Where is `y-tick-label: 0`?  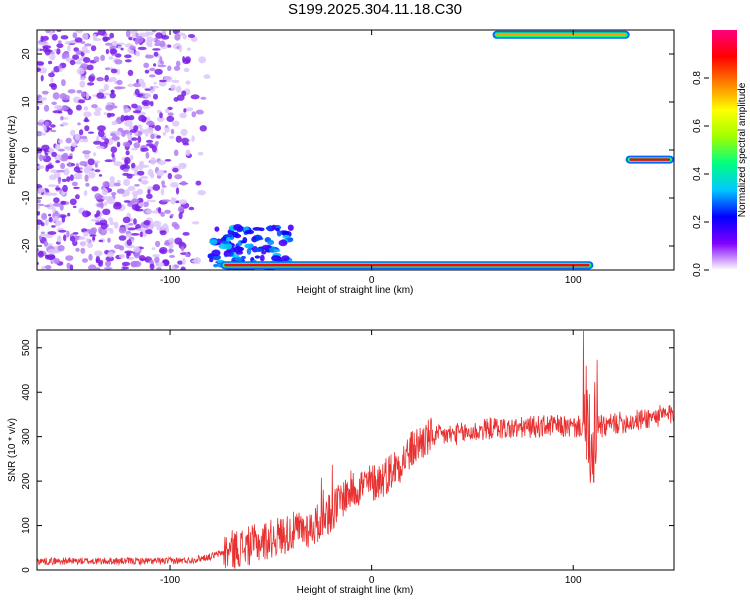
y-tick-label: 0 is located at coordinates (26, 570).